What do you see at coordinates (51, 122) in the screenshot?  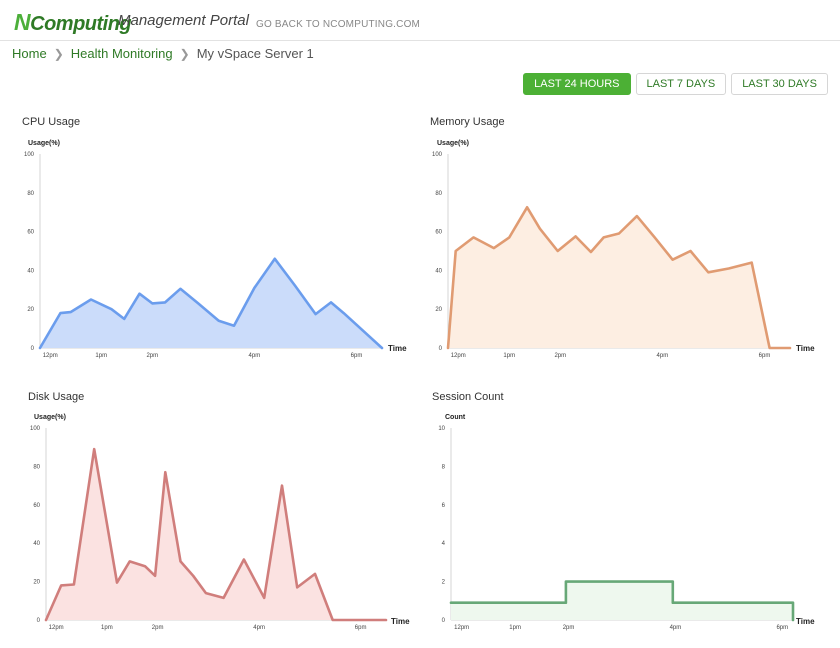 I see `cpu-usage-title: CPU Usage` at bounding box center [51, 122].